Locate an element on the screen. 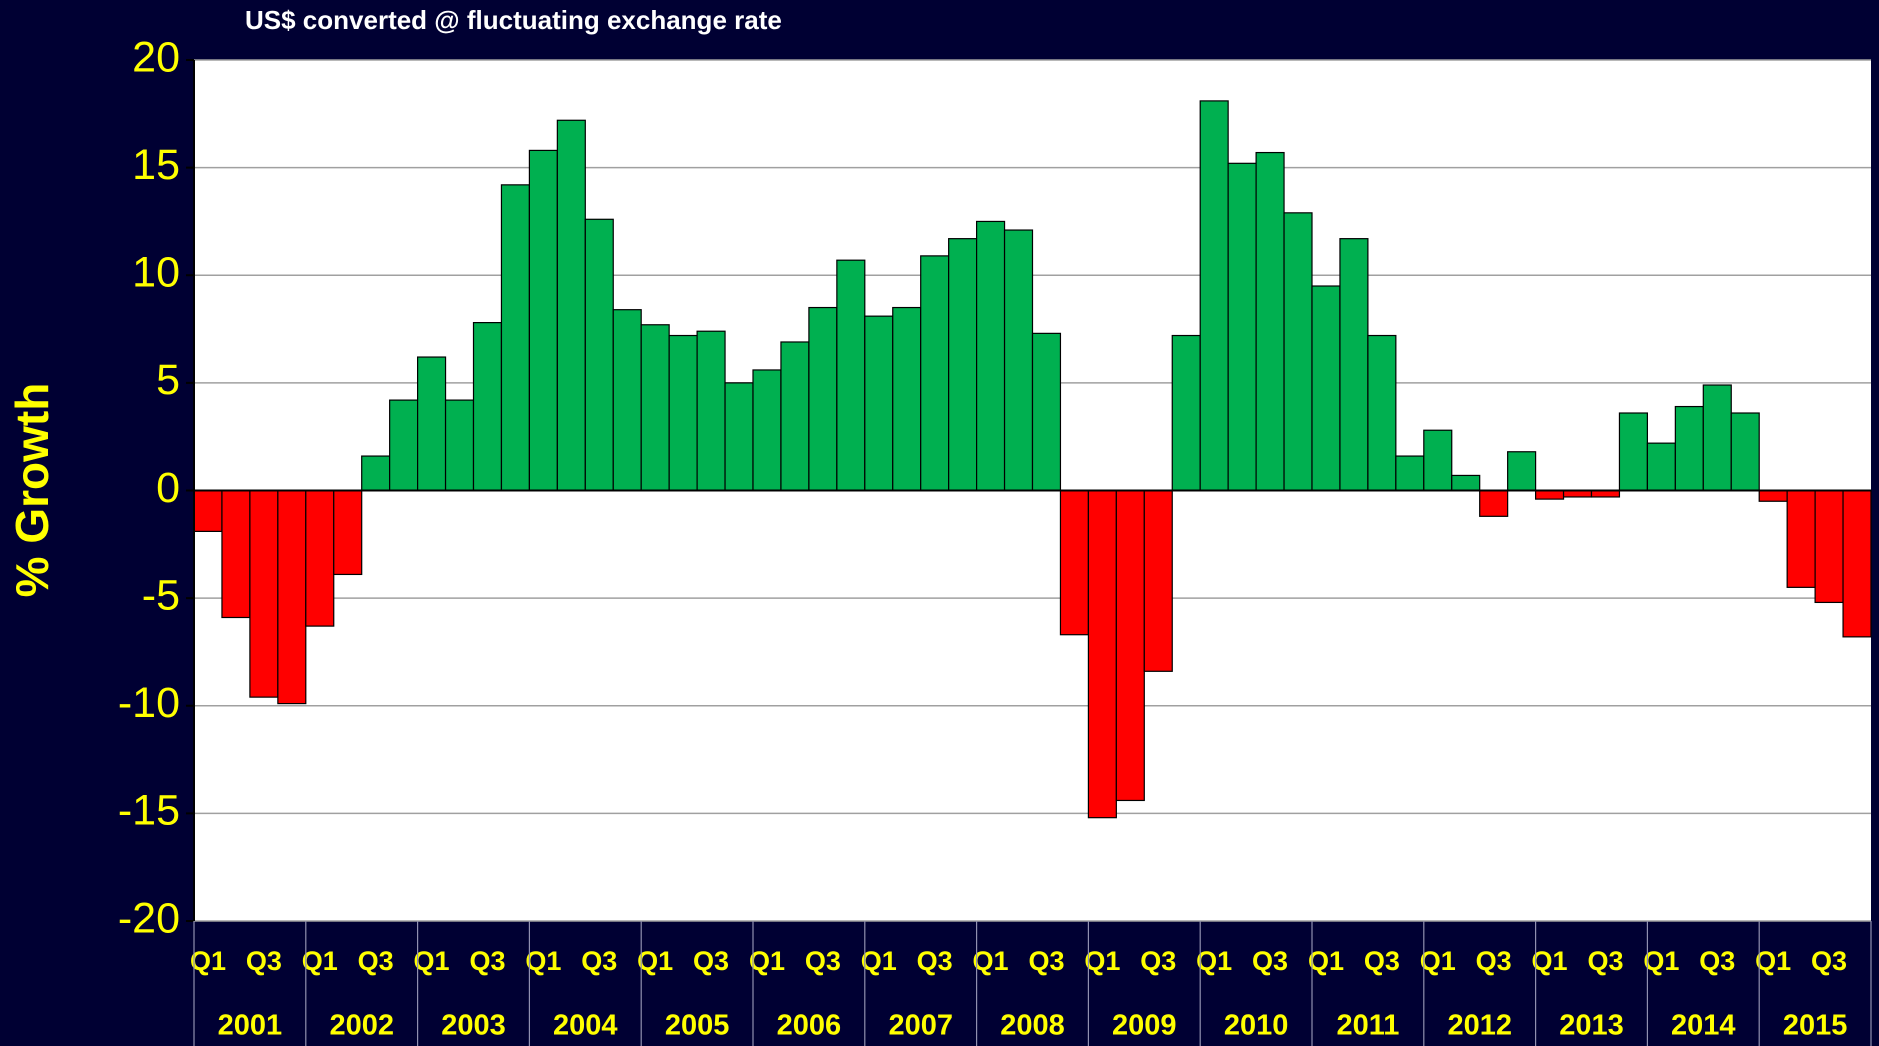 This screenshot has width=1879, height=1046. y-tick-label: 0 is located at coordinates (168, 488).